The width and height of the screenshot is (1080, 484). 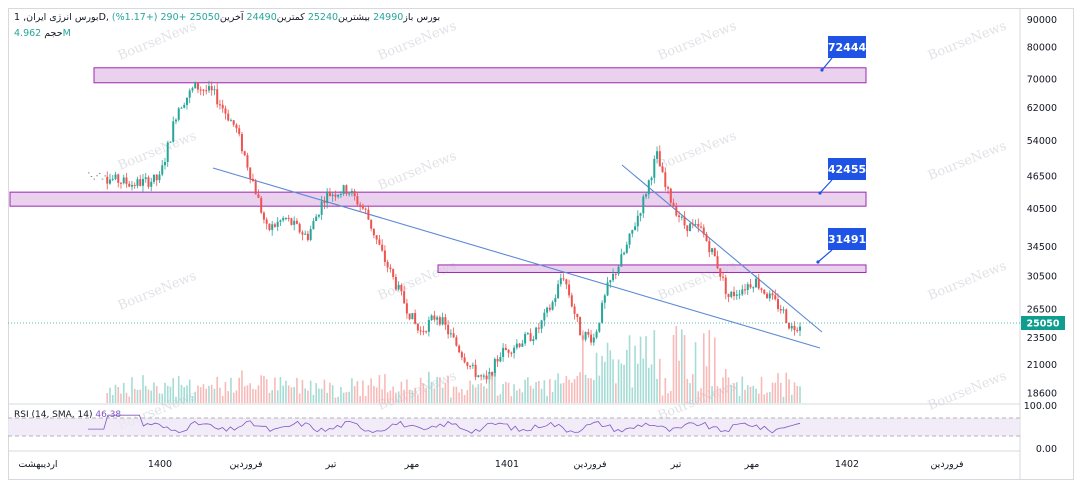 I want to click on watermark-text: BourseNews, so click(x=157, y=291).